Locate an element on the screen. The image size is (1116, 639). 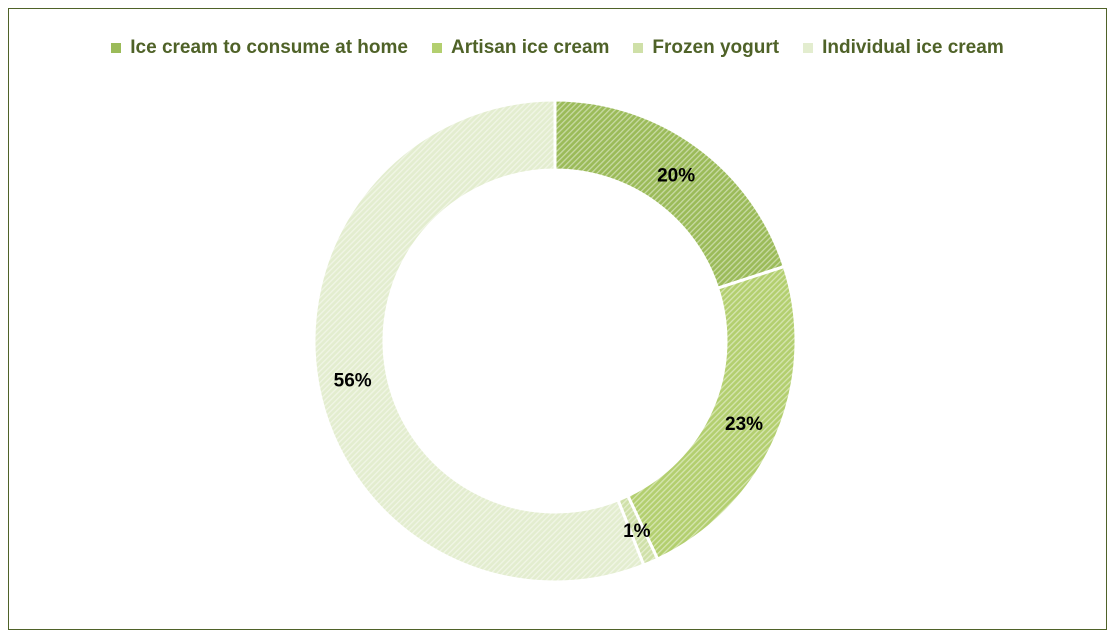
data-label-ice-cream-at-home: 20% is located at coordinates (676, 175).